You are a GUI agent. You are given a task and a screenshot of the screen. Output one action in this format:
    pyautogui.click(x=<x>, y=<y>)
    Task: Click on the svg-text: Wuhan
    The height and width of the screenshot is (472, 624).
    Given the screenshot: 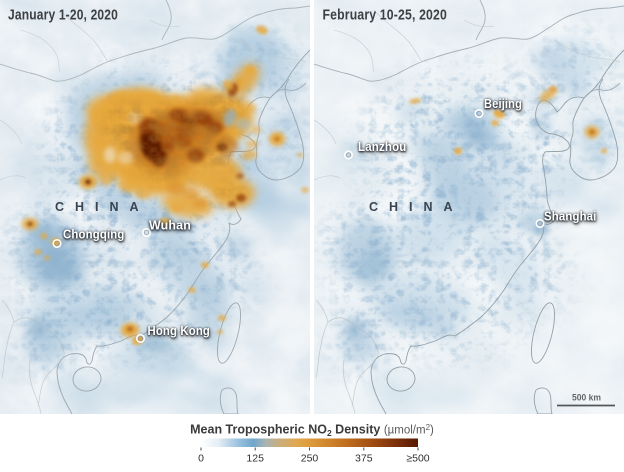 What is the action you would take?
    pyautogui.click(x=170, y=225)
    